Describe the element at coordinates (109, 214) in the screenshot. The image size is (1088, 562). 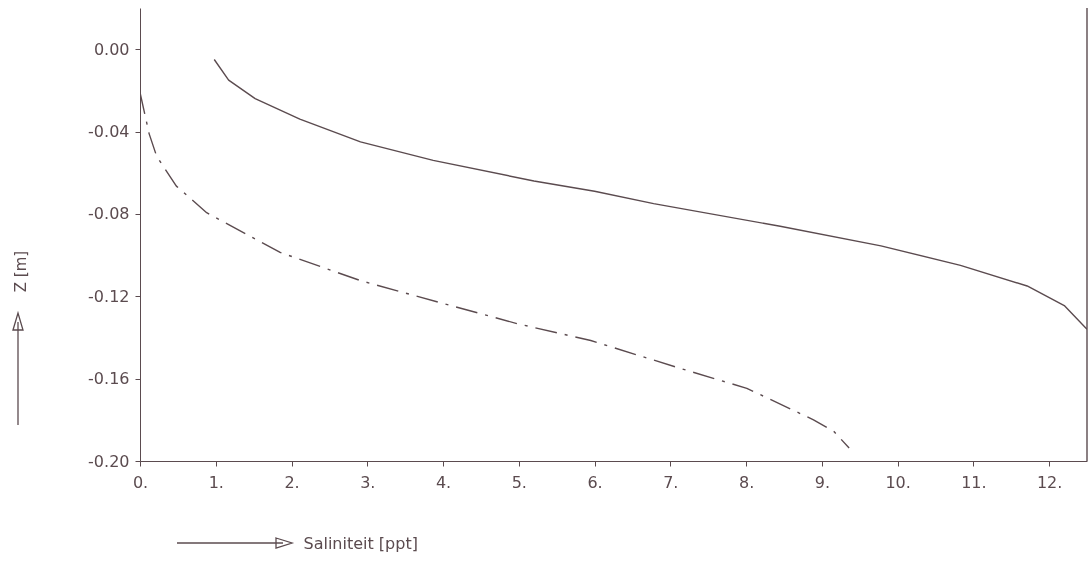
I see `y-tick-label: -0.08` at that location.